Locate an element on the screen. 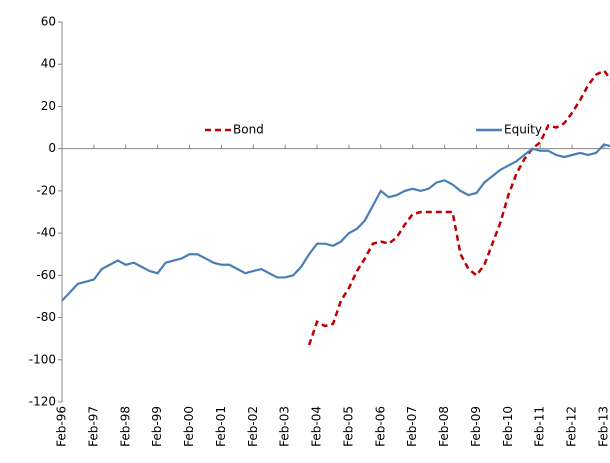 Image resolution: width=610 pixels, height=463 pixels. x-tick-label: Feb-10 is located at coordinates (508, 426).